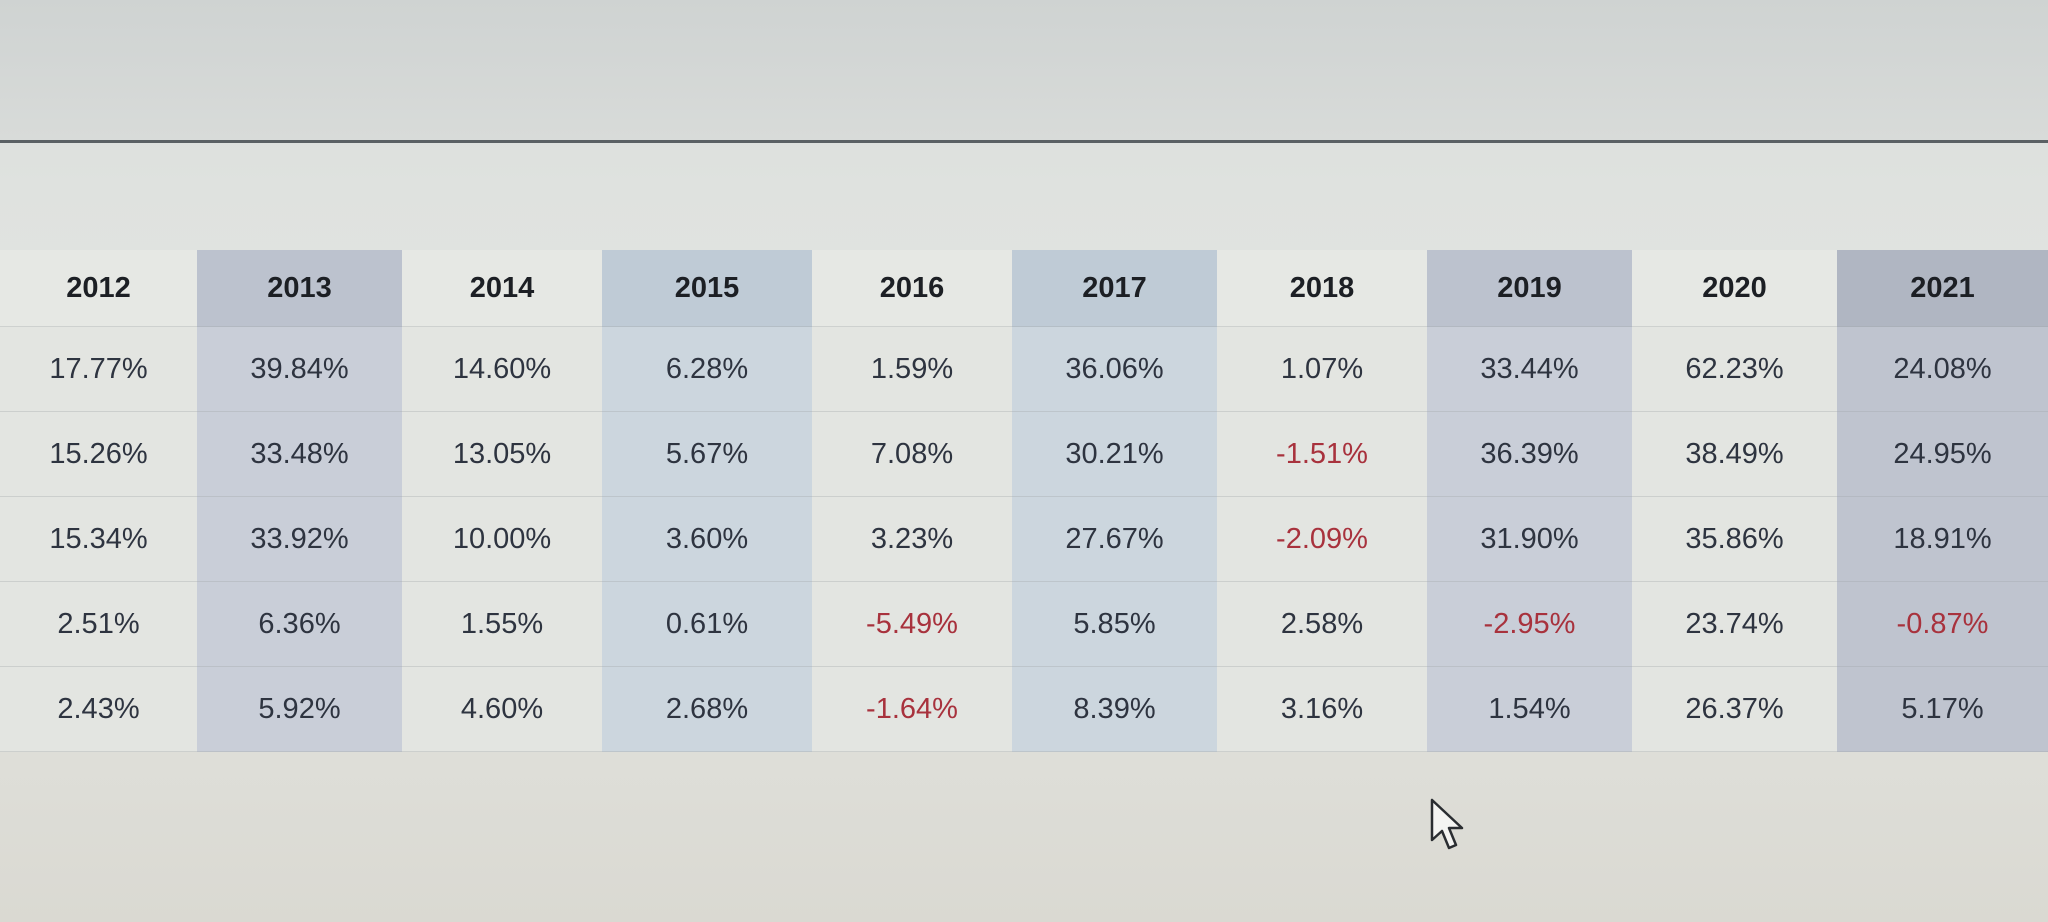 The height and width of the screenshot is (922, 2048). Describe the element at coordinates (1114, 454) in the screenshot. I see `return-cell: 30.21%` at that location.